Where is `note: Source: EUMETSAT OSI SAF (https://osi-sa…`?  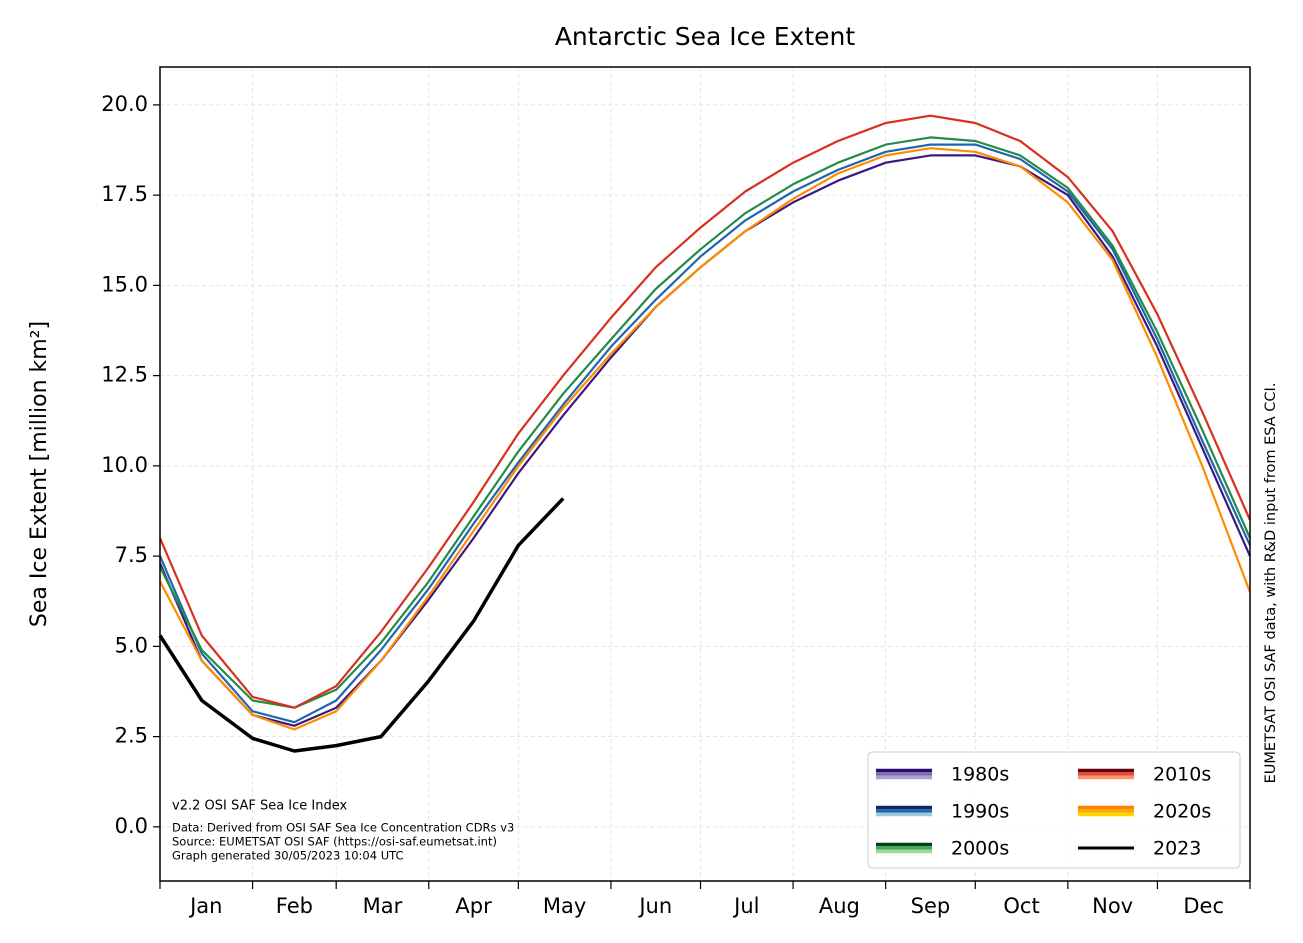
note: Source: EUMETSAT OSI SAF (https://osi-sa… is located at coordinates (334, 842).